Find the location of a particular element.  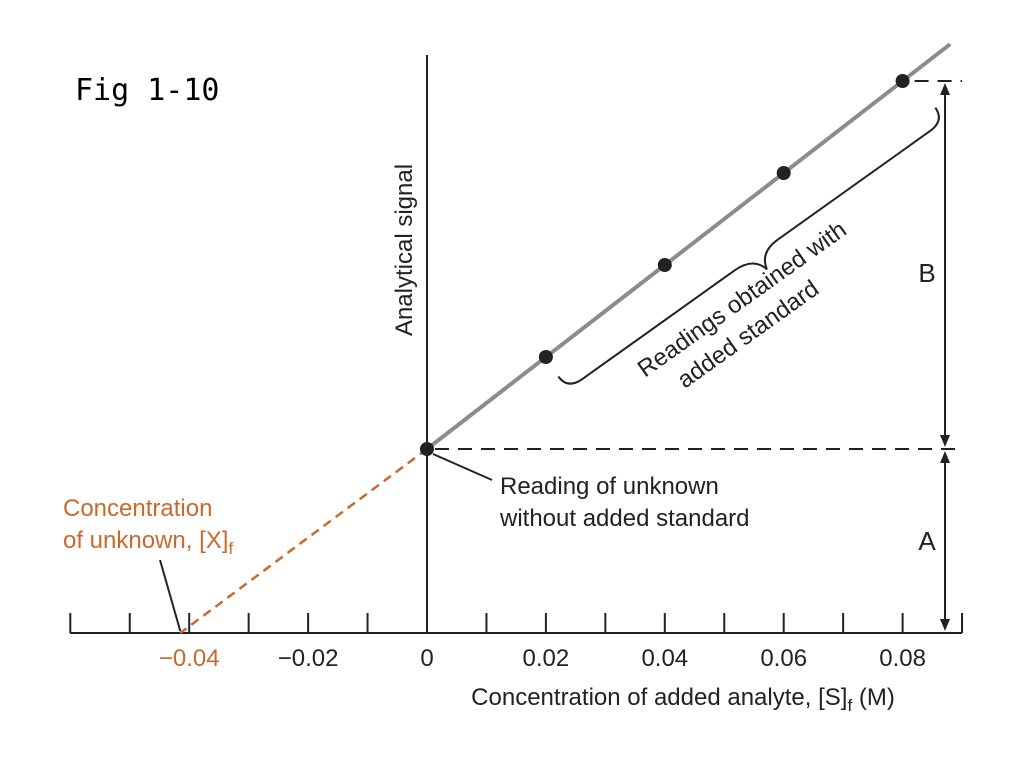

x-tick-label: −0.02 is located at coordinates (308, 658).